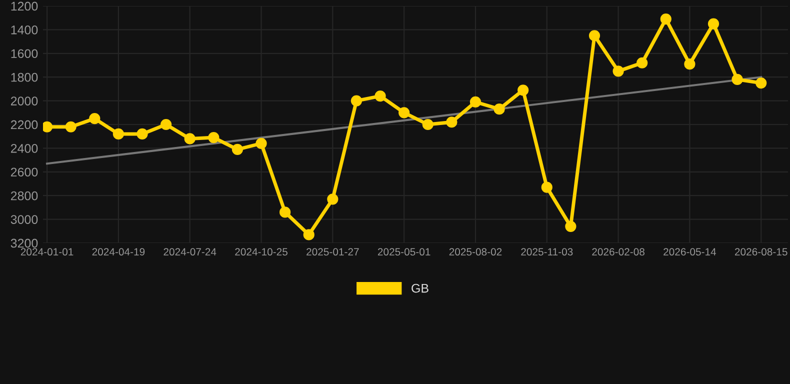 This screenshot has width=790, height=384. Describe the element at coordinates (24, 243) in the screenshot. I see `y-tick-label: 3200` at that location.